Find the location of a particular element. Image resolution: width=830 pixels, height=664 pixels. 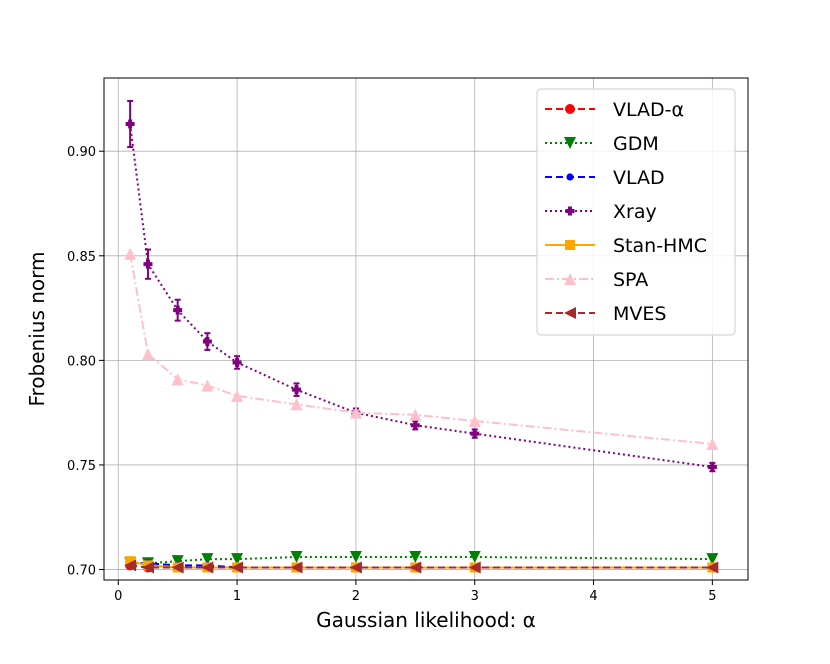

legend: VLAD-α GDM VLAD Xray Stan-HMC SPA MVES is located at coordinates (636, 212).